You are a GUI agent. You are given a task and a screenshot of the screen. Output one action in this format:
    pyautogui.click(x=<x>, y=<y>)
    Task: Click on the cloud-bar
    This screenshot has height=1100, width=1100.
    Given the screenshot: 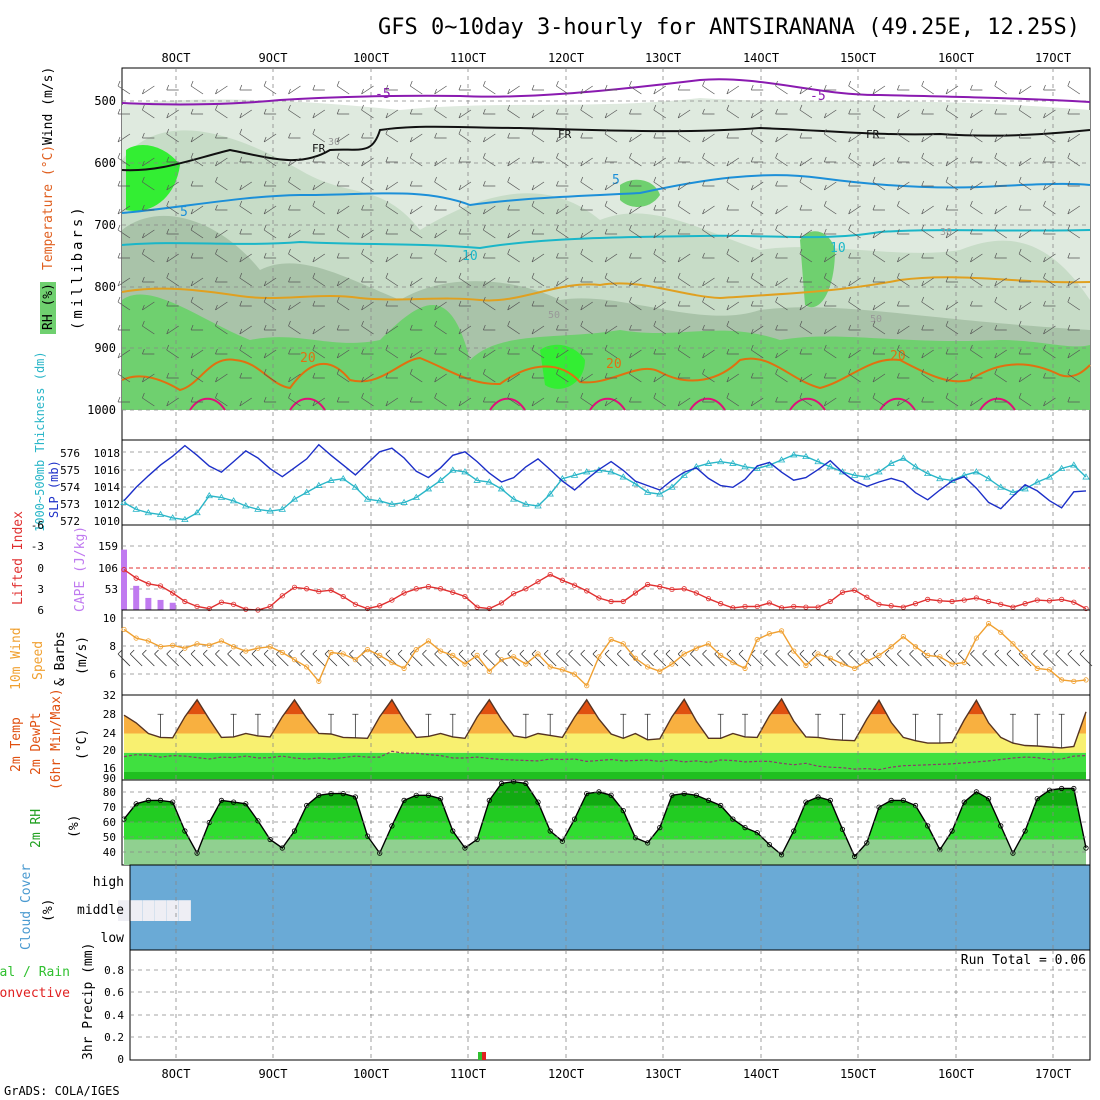 What is the action you would take?
    pyautogui.click(x=136, y=910)
    